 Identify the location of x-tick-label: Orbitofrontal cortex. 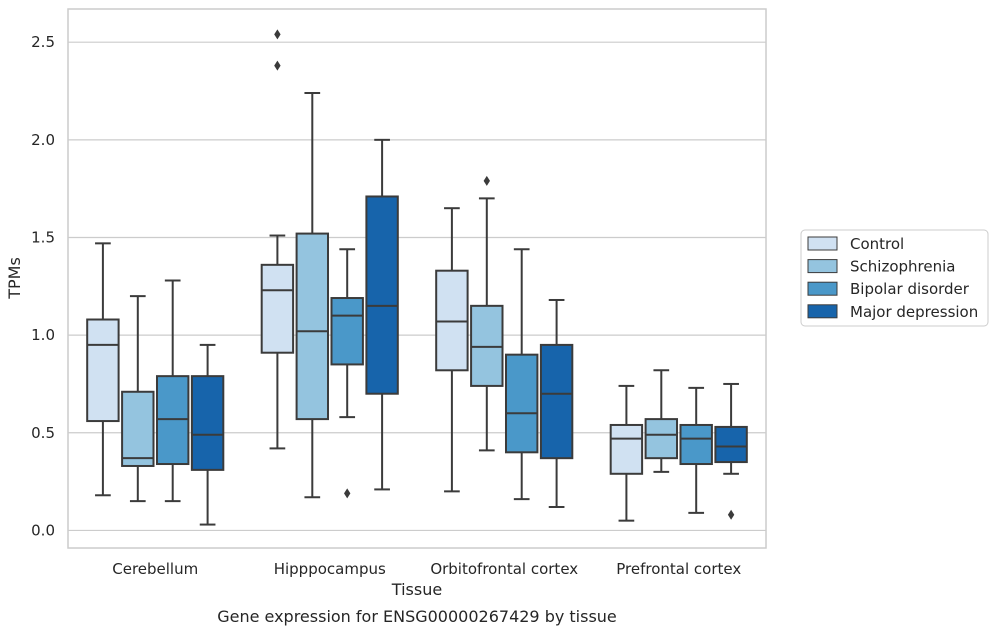
(504, 569).